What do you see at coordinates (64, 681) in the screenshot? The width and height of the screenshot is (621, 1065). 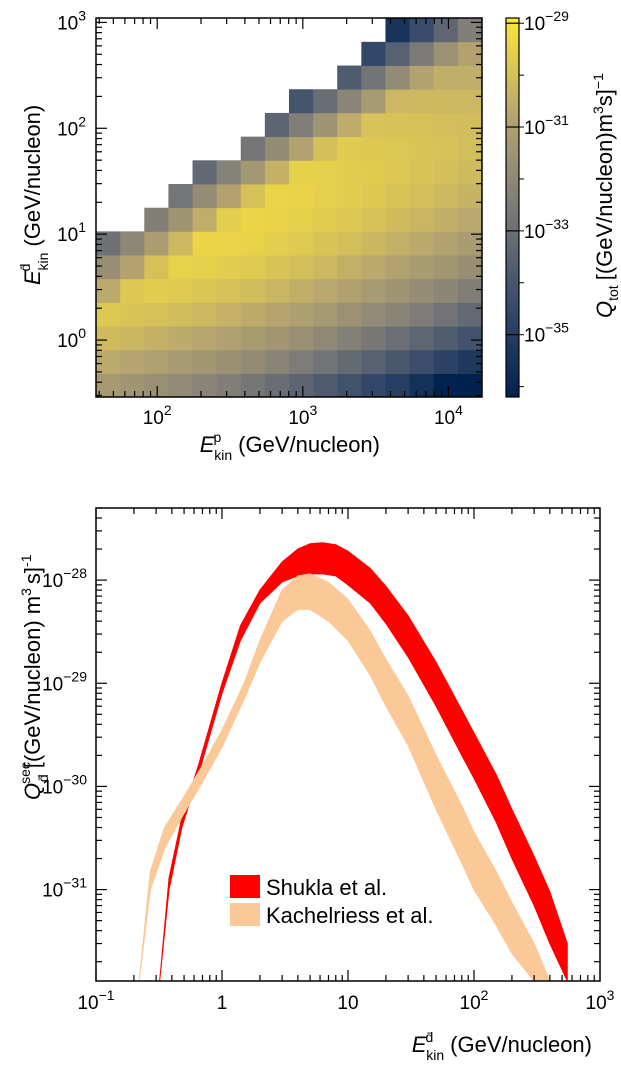 I see `y-tick-label: 10⁻²⁹` at bounding box center [64, 681].